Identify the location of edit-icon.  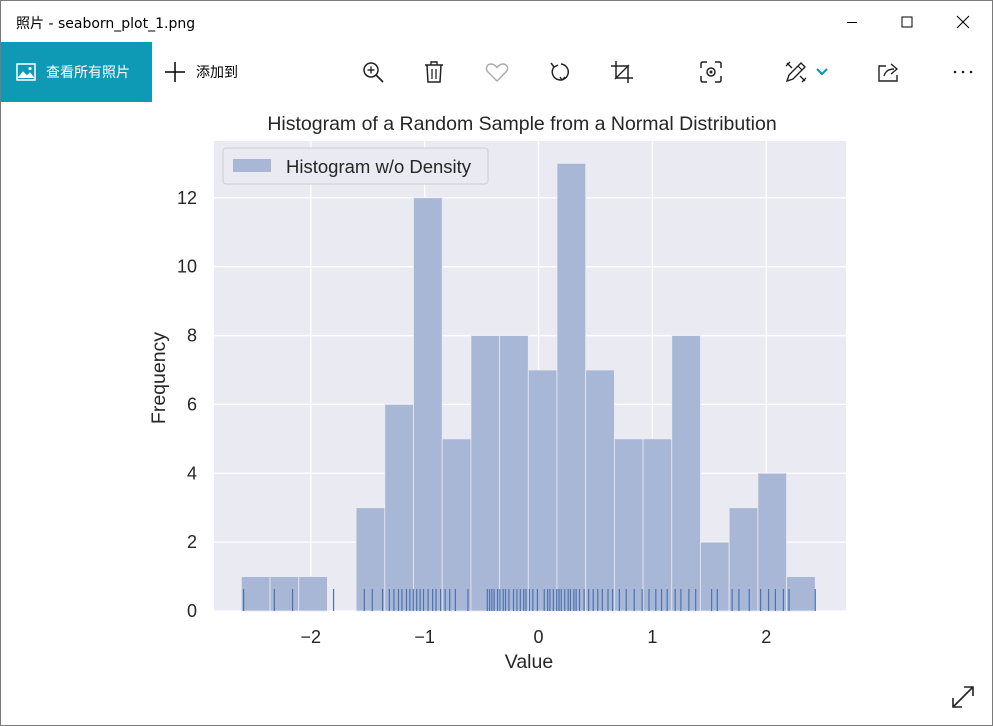
(796, 72).